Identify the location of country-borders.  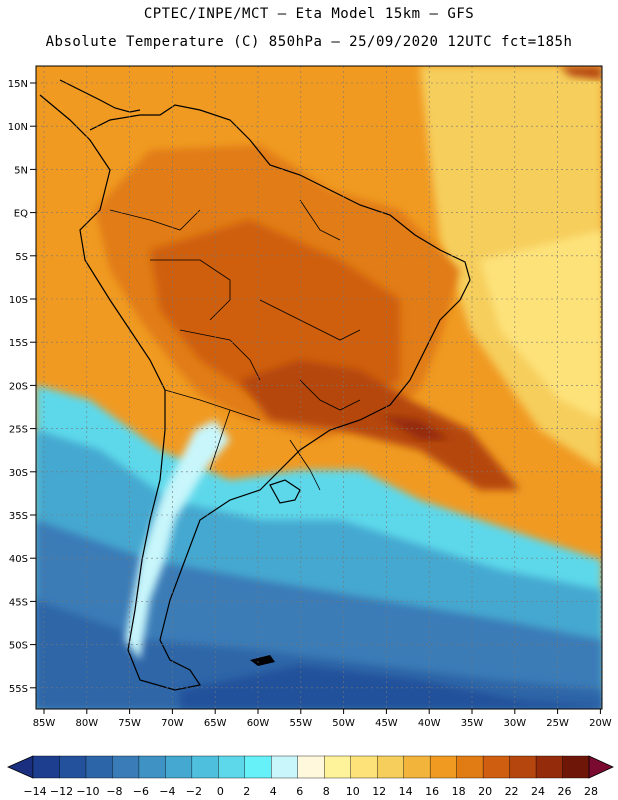
(235, 345).